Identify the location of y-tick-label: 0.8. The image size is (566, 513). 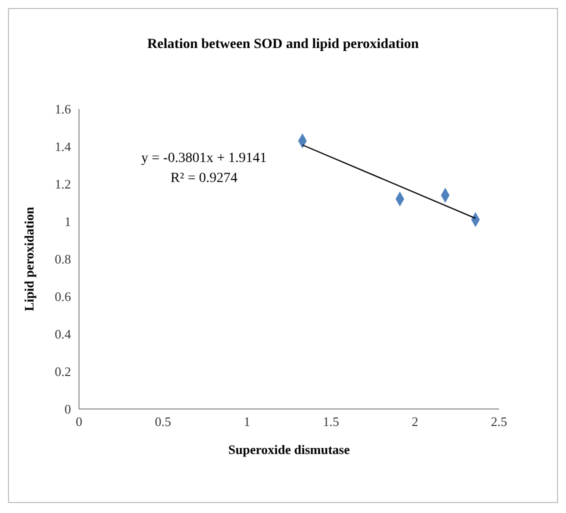
(62, 259).